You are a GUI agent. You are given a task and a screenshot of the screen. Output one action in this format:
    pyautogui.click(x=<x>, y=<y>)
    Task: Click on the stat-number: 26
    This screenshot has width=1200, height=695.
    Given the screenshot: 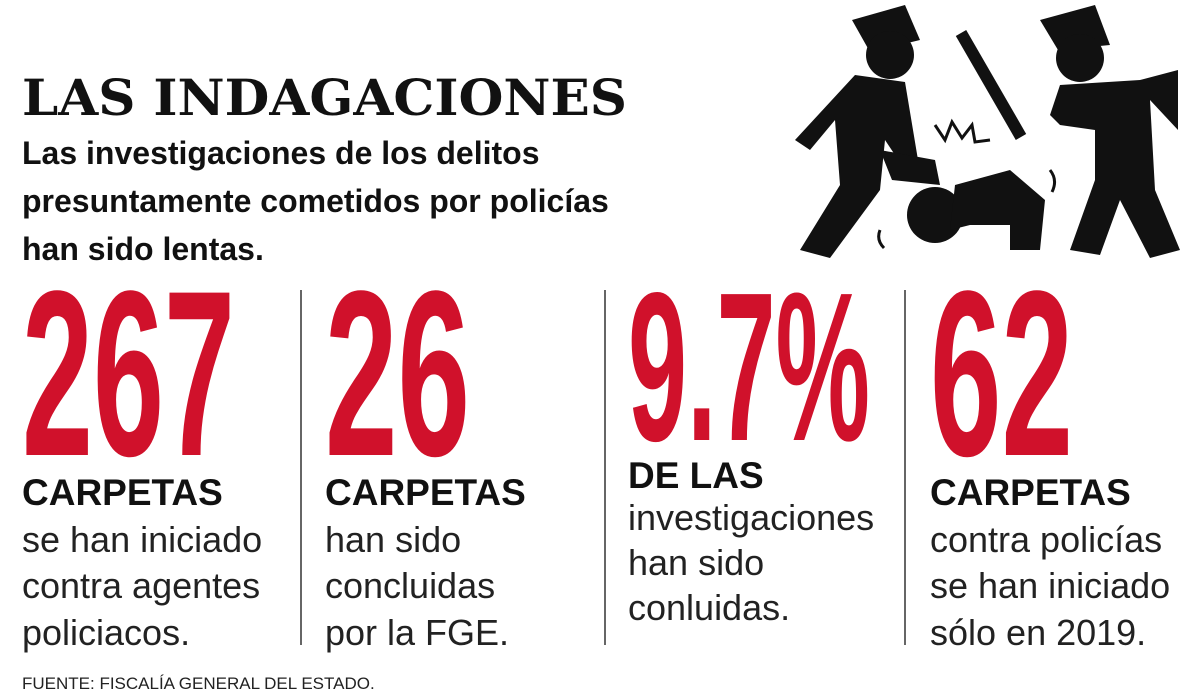 What is the action you would take?
    pyautogui.click(x=397, y=374)
    